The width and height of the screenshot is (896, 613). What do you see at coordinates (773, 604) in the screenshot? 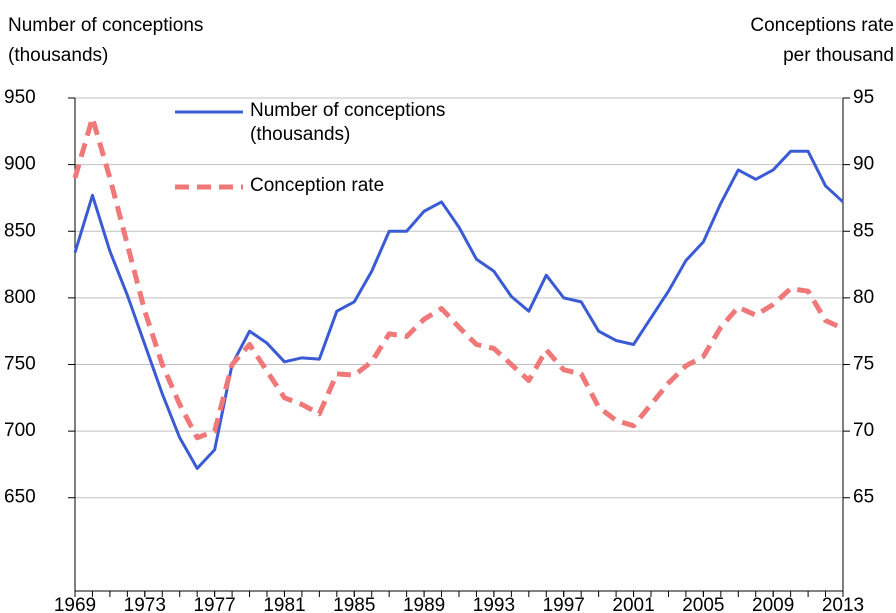
I see `x-tick-label: 2009` at bounding box center [773, 604].